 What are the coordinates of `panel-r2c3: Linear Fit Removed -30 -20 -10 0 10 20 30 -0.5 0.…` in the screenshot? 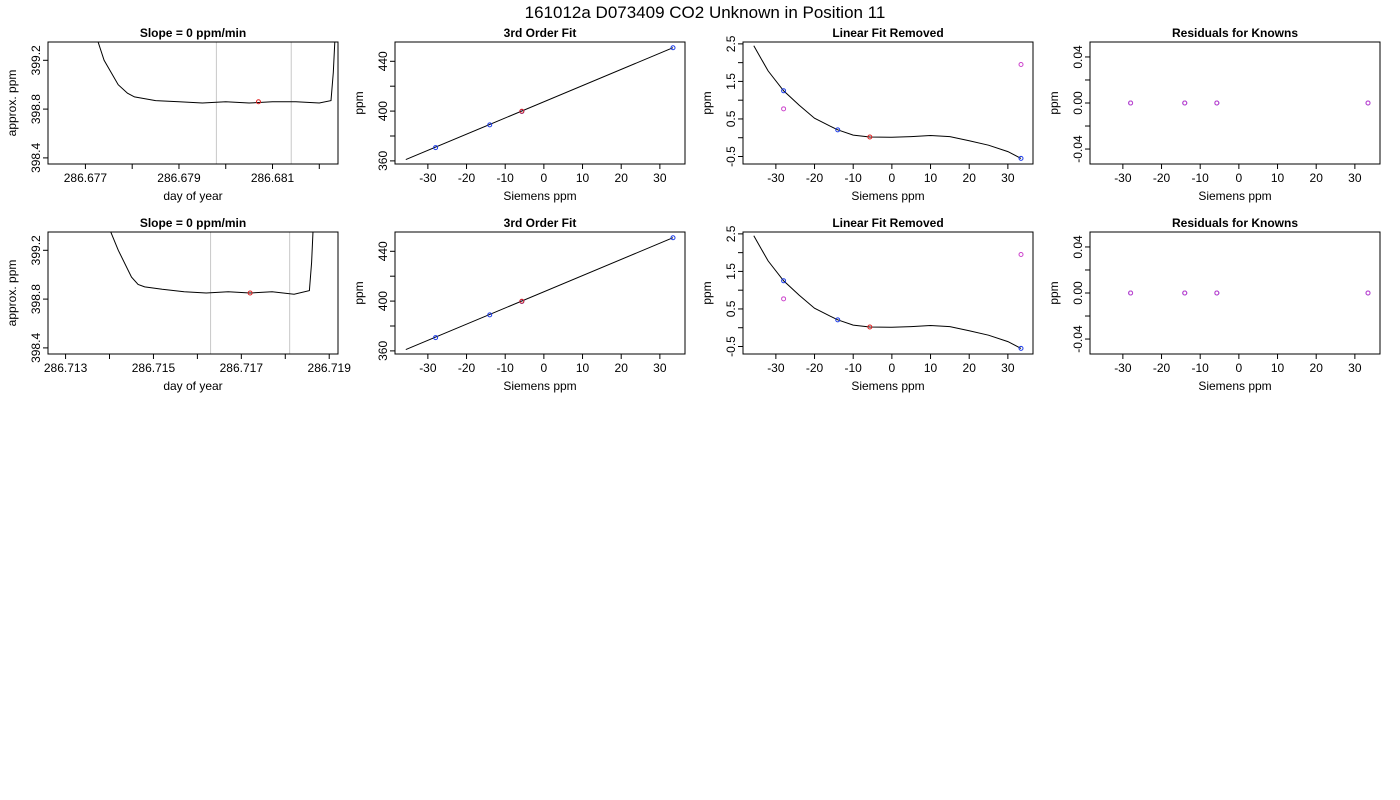 It's located at (867, 304).